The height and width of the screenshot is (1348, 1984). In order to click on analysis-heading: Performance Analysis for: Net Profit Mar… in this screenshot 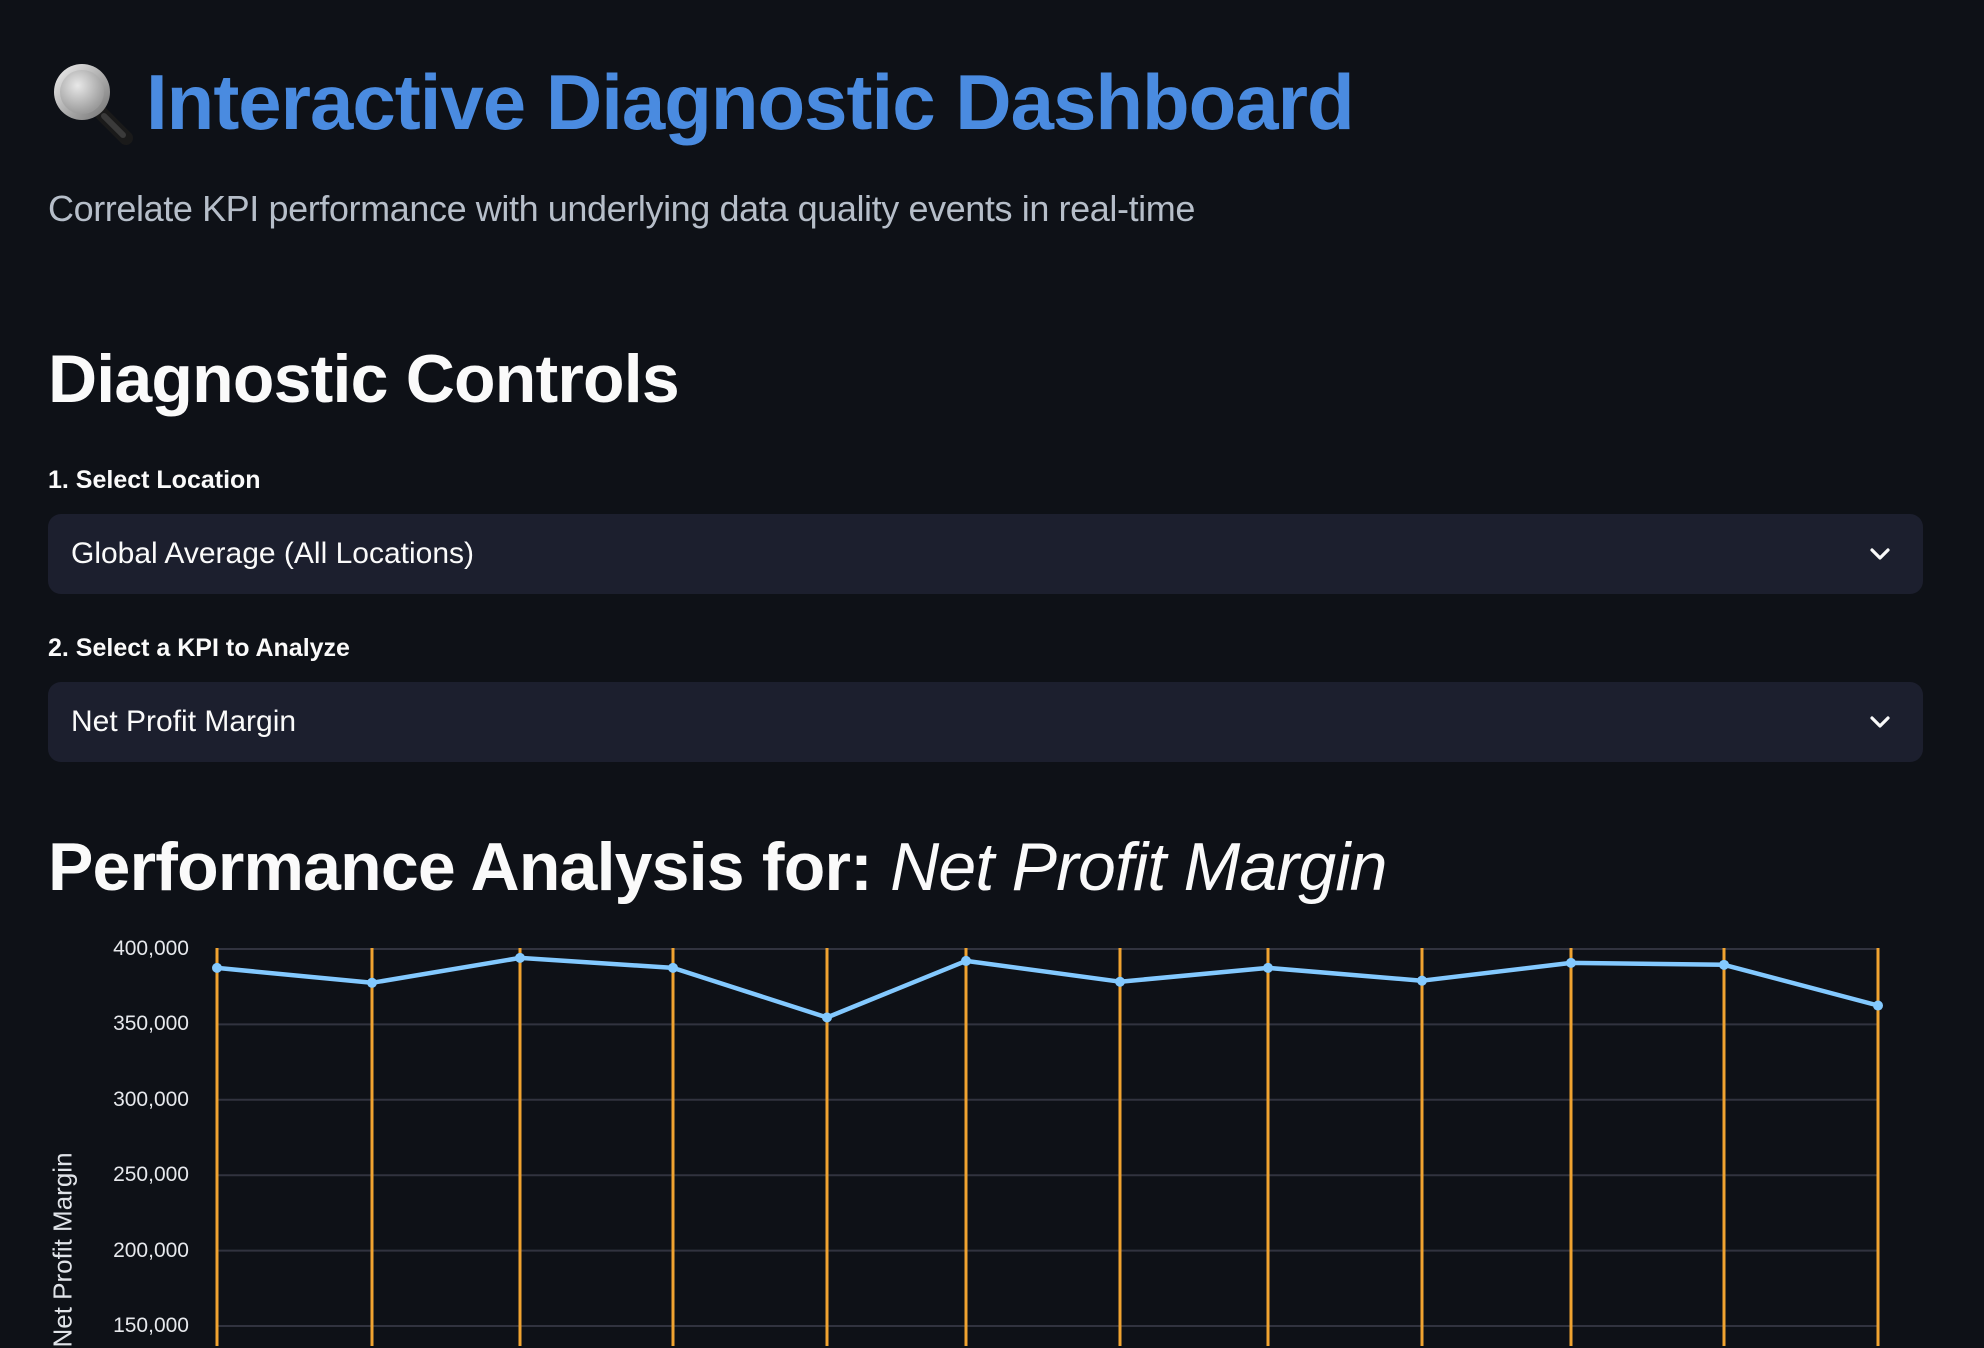, I will do `click(717, 867)`.